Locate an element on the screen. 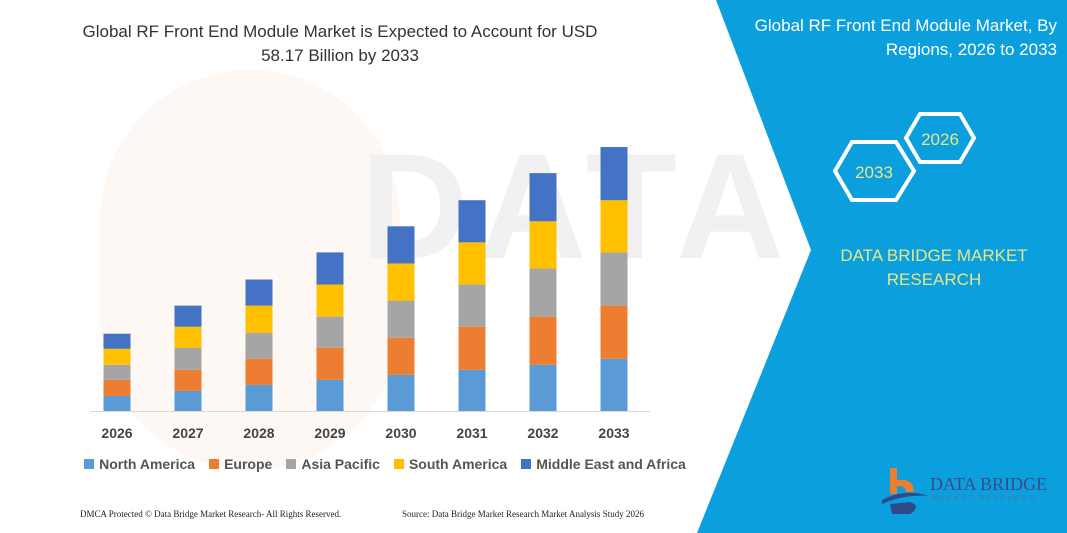 The width and height of the screenshot is (1067, 533). legend-item: South America is located at coordinates (450, 464).